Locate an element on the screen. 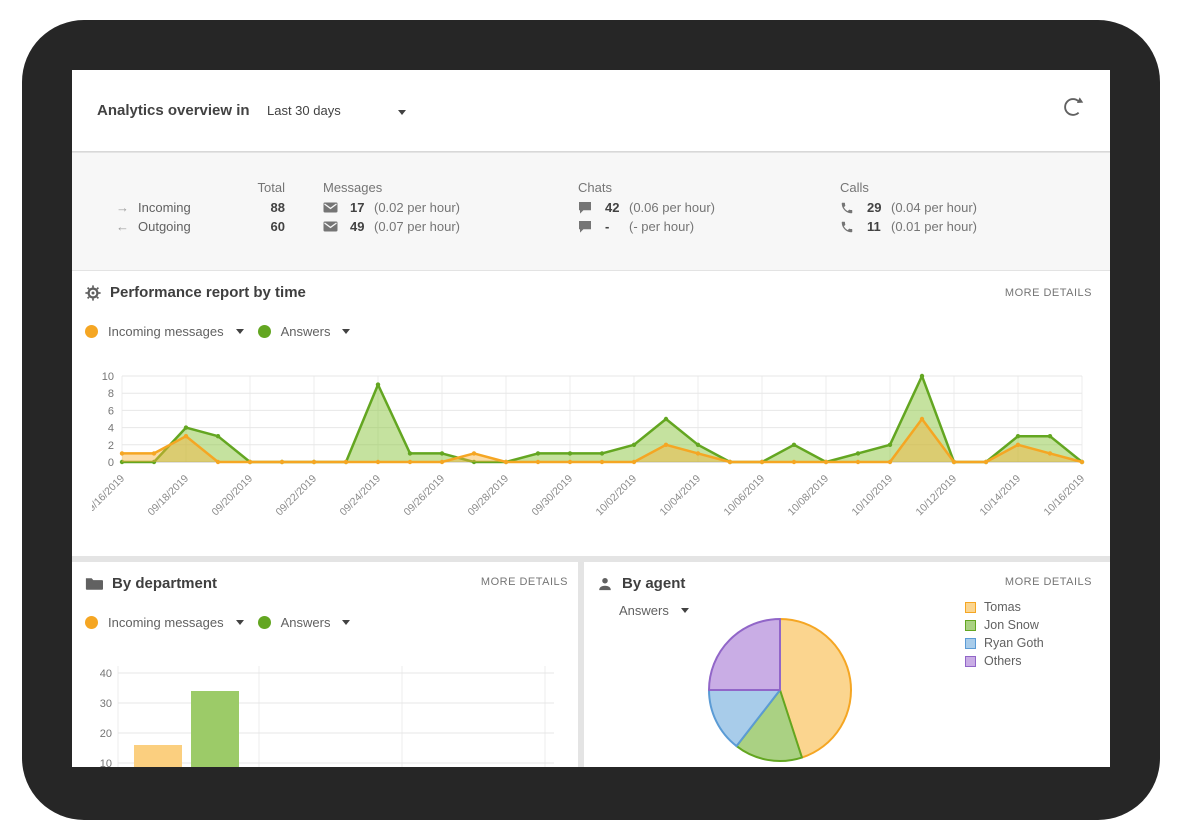 The height and width of the screenshot is (840, 1182). svg-text: 4 is located at coordinates (111, 429).